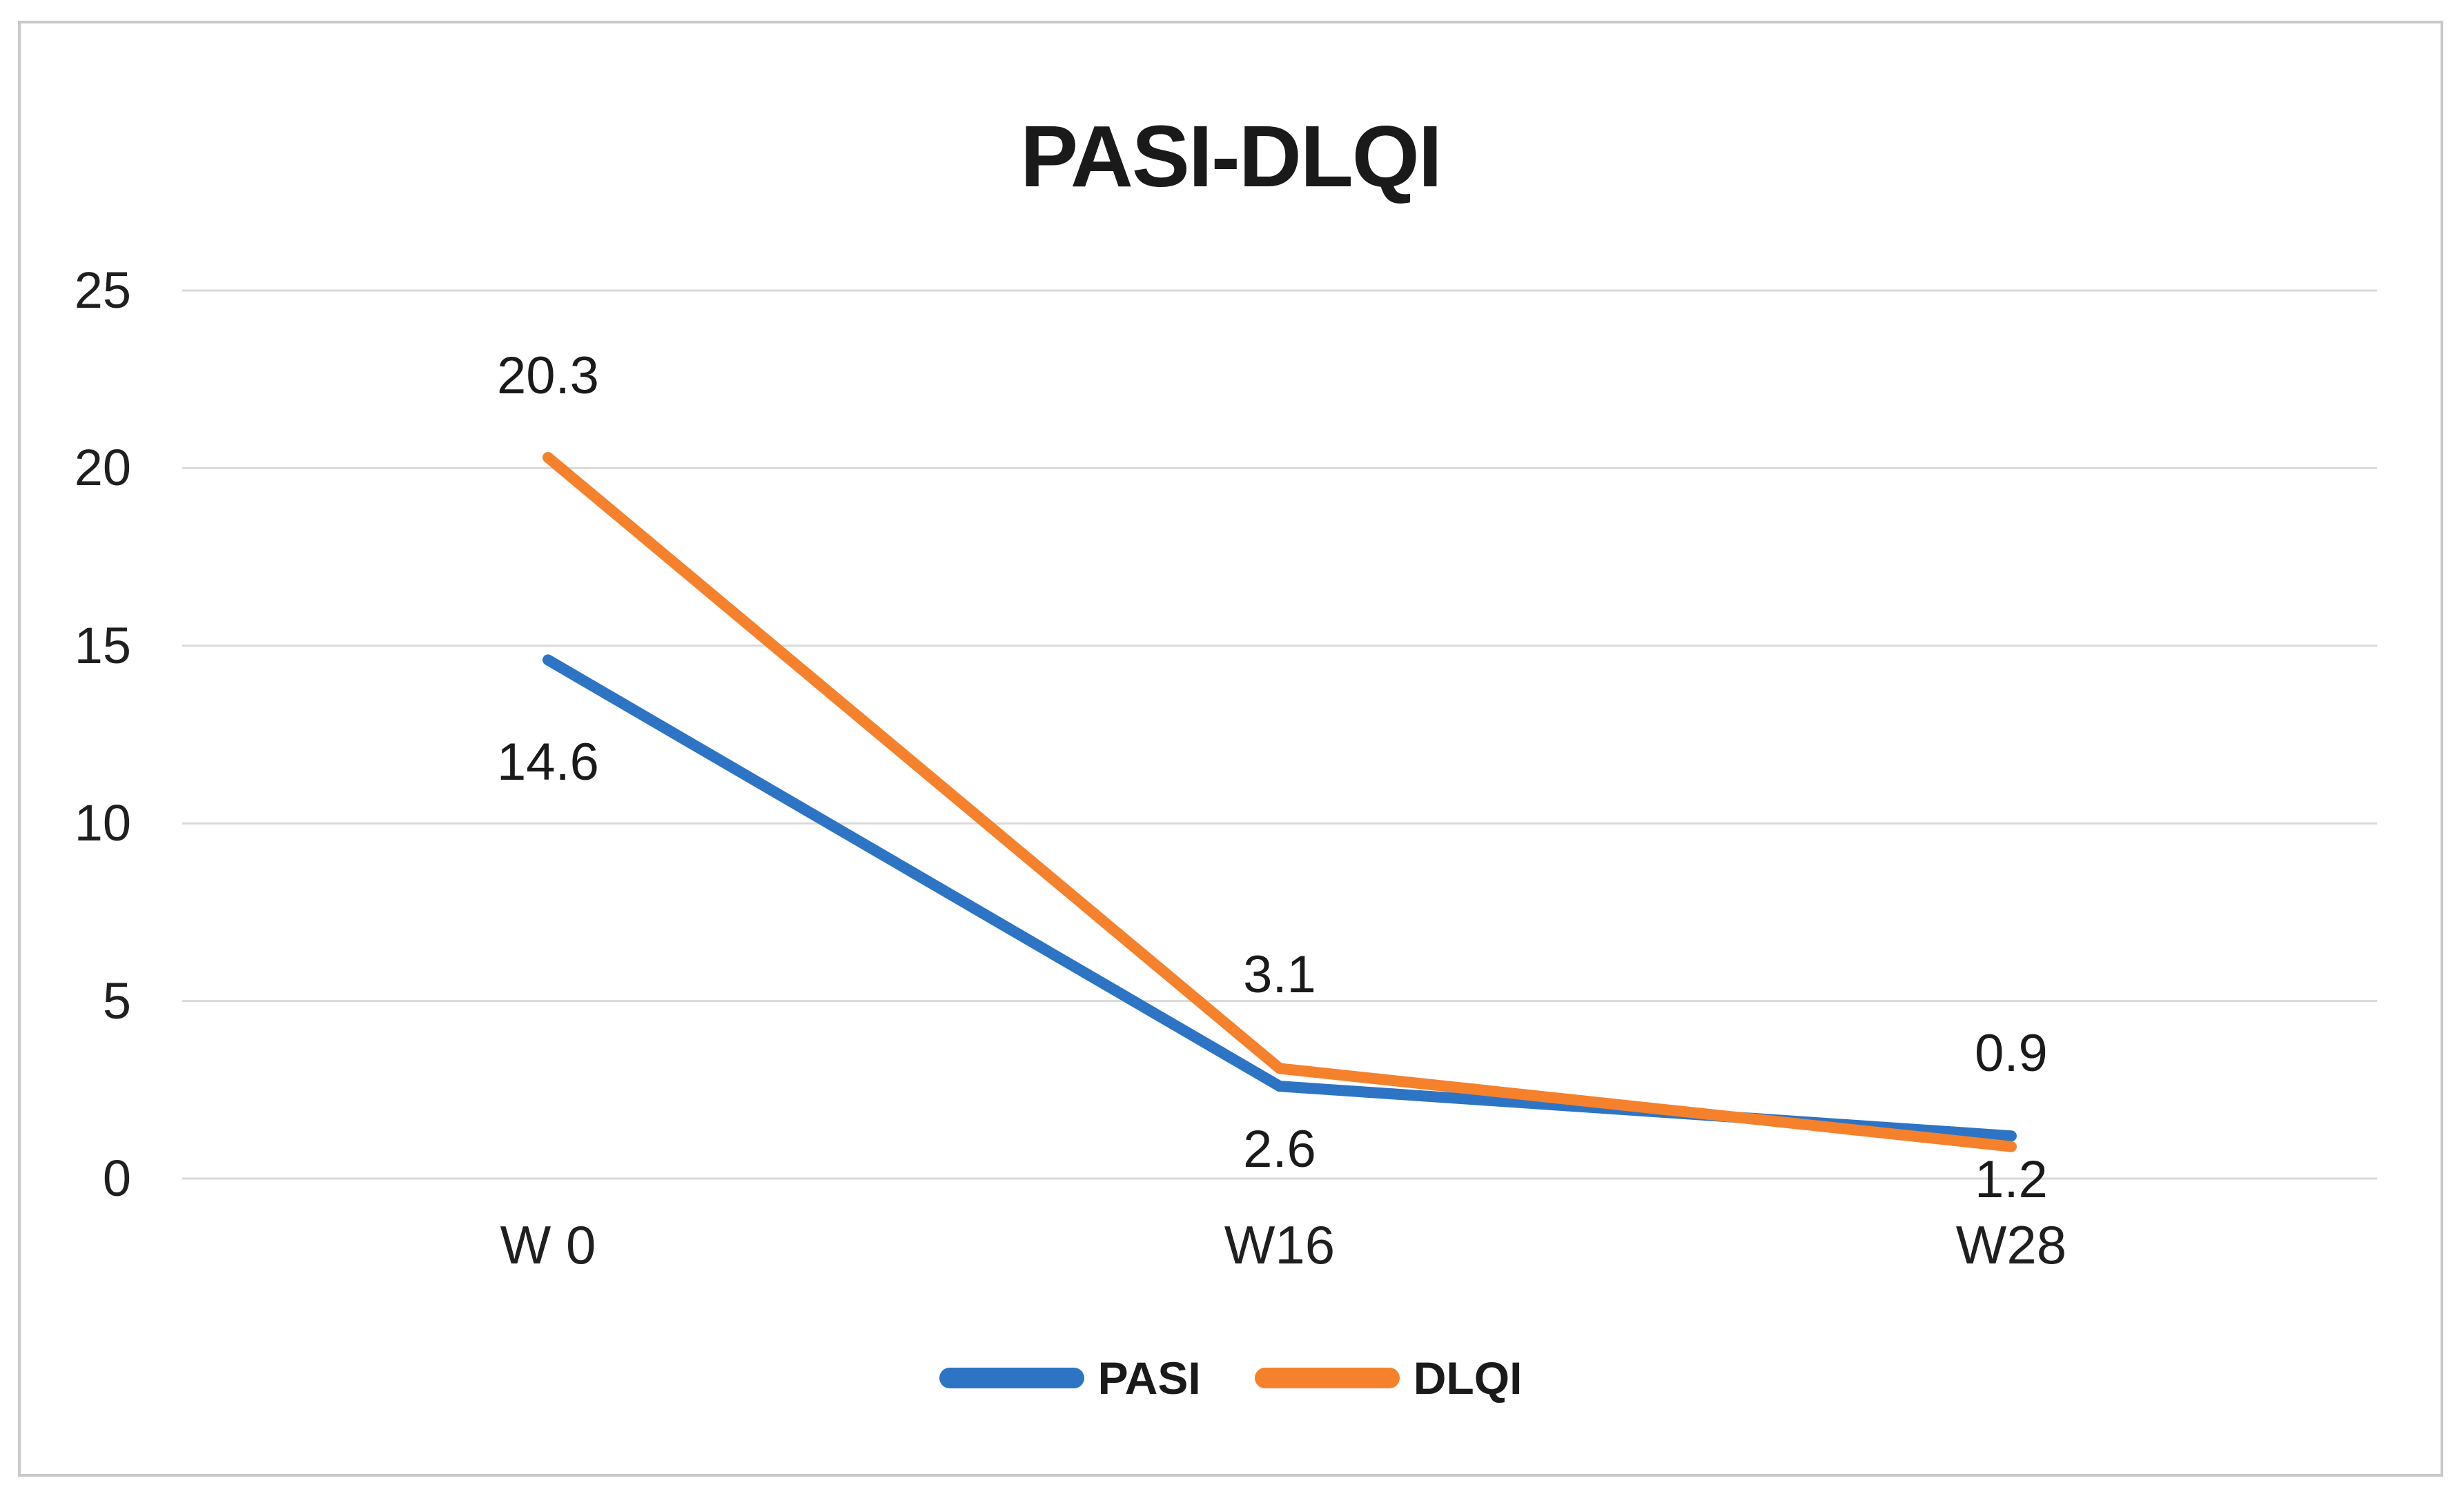  Describe the element at coordinates (1468, 1378) in the screenshot. I see `dlqi-legend-label: DLQI` at that location.